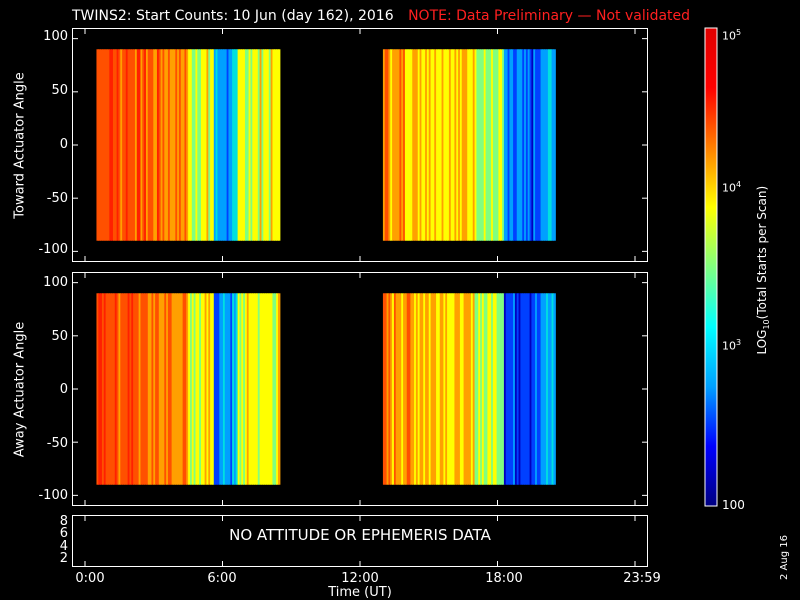 This screenshot has width=800, height=600. Describe the element at coordinates (63, 389) in the screenshot. I see `tick-label: 0` at that location.